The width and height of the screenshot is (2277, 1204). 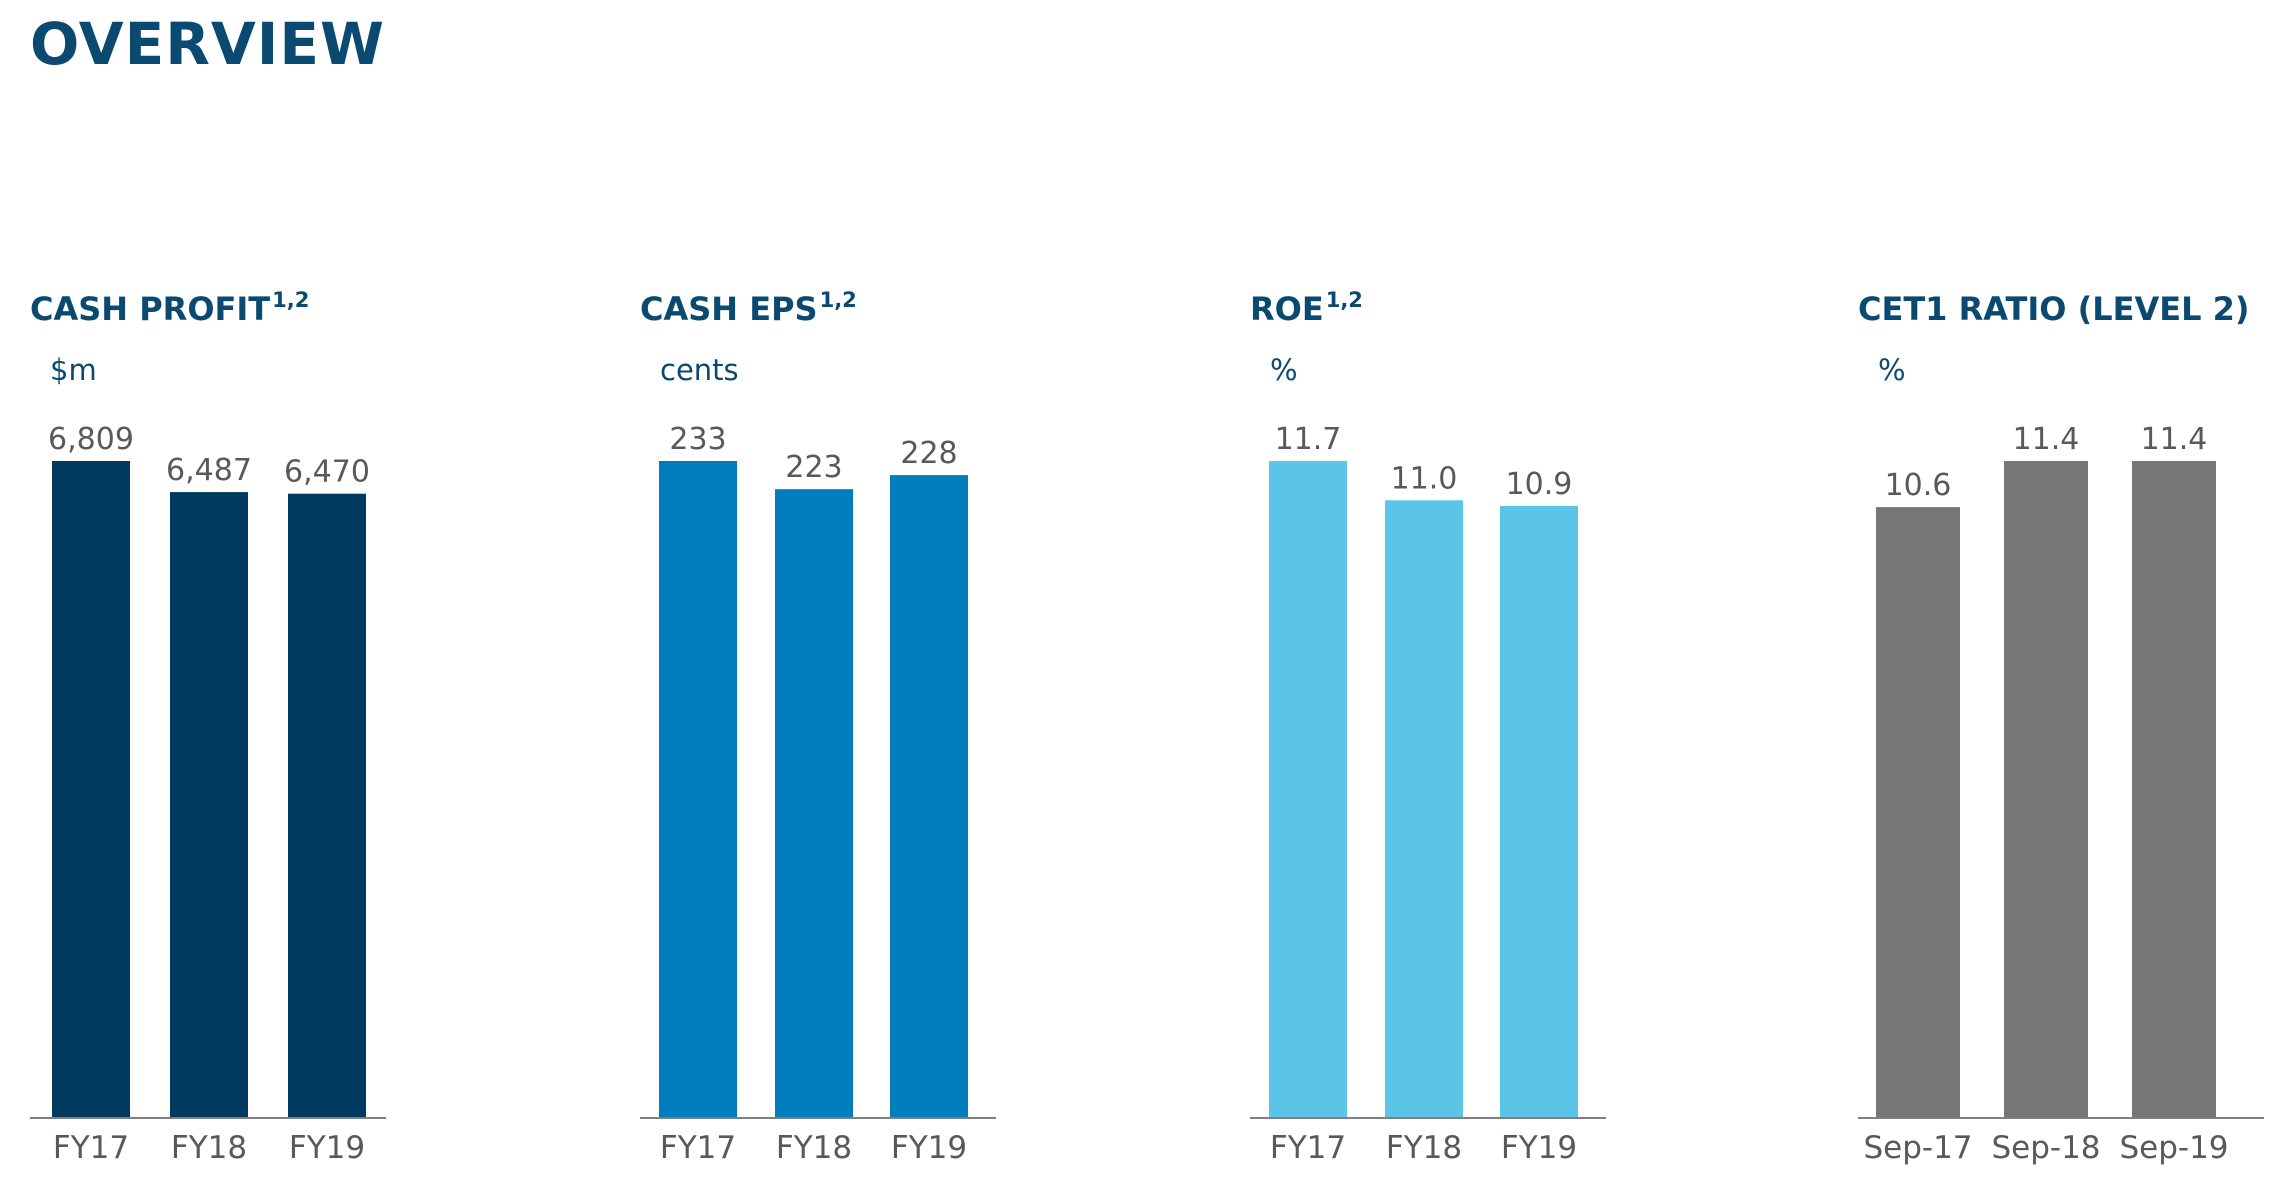 I want to click on data-label: 6,809, so click(x=91, y=439).